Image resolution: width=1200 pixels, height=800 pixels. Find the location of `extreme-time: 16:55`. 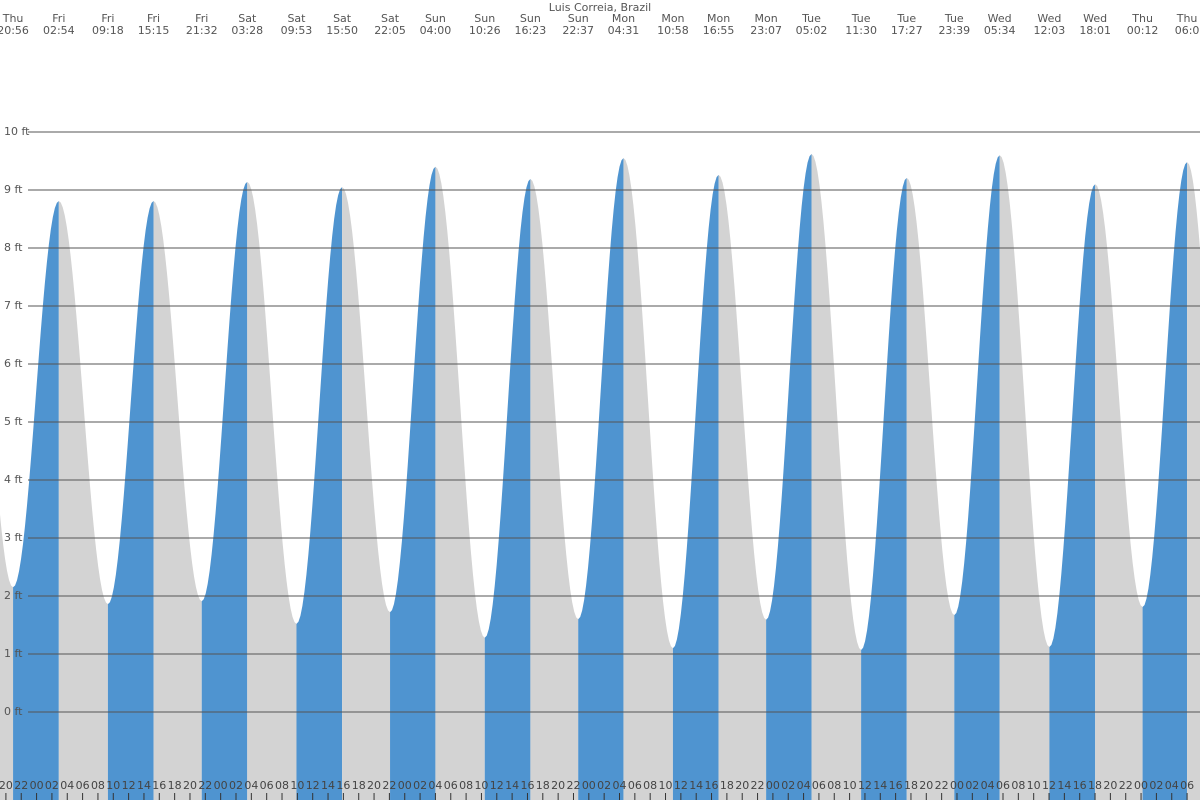

extreme-time: 16:55 is located at coordinates (719, 30).